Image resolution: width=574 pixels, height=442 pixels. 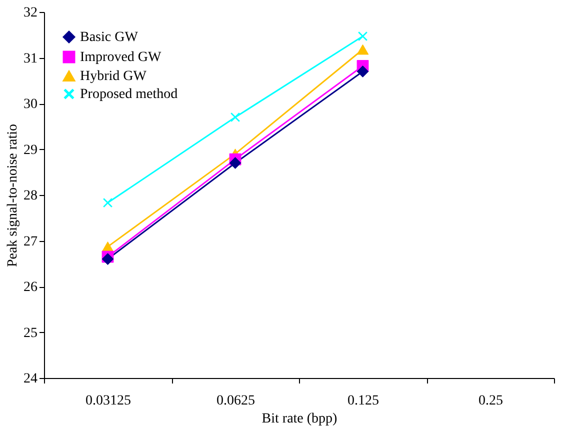 I want to click on y-tick-label: 26, so click(x=31, y=287).